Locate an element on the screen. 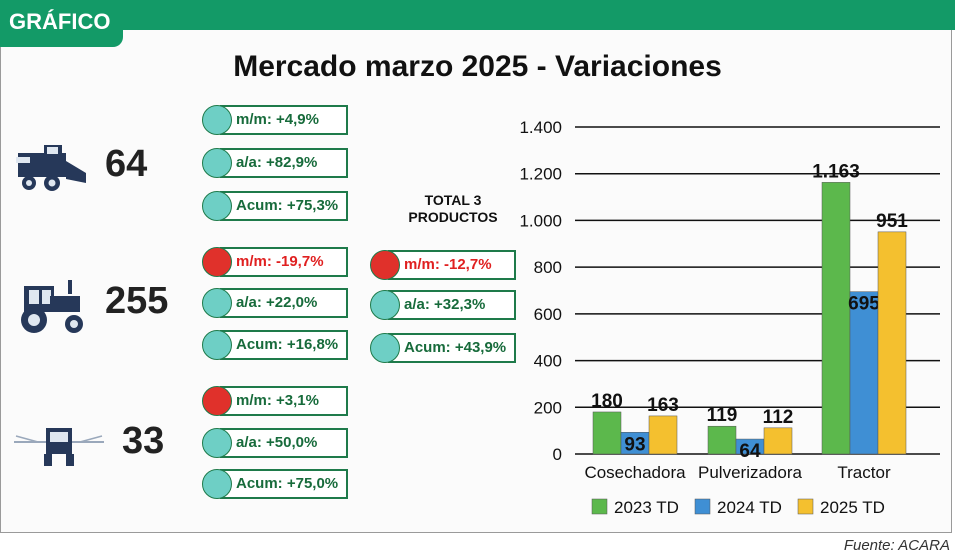  stat-label: a/a: +82,9% is located at coordinates (277, 162).